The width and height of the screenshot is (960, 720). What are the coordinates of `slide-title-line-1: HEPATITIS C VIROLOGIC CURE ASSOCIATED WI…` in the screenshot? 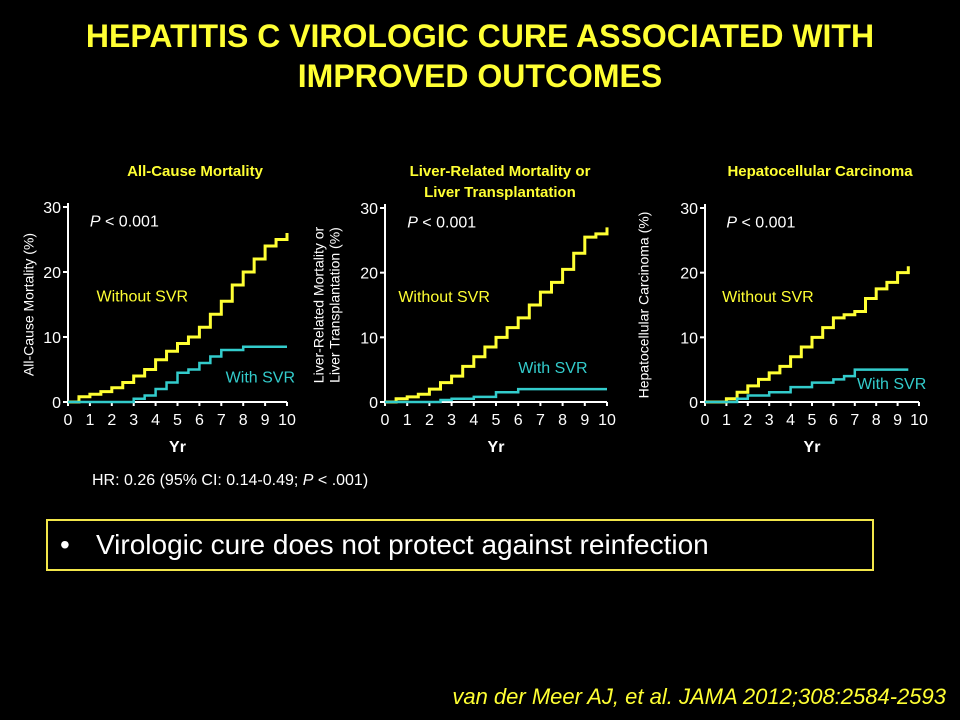 It's located at (480, 36).